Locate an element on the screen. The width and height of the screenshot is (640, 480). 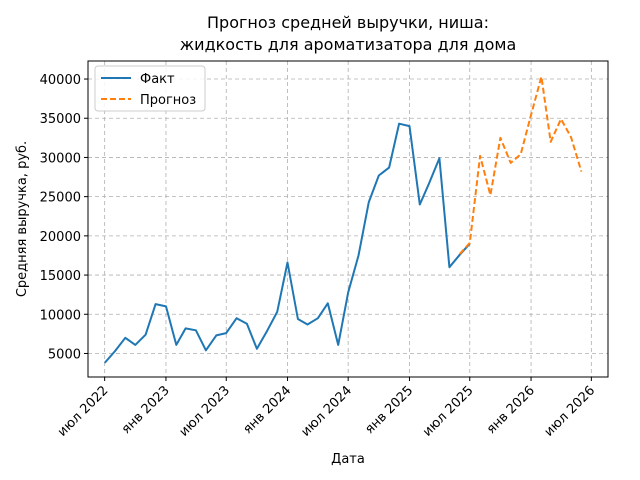
legend-label-fact: Факт is located at coordinates (157, 79).